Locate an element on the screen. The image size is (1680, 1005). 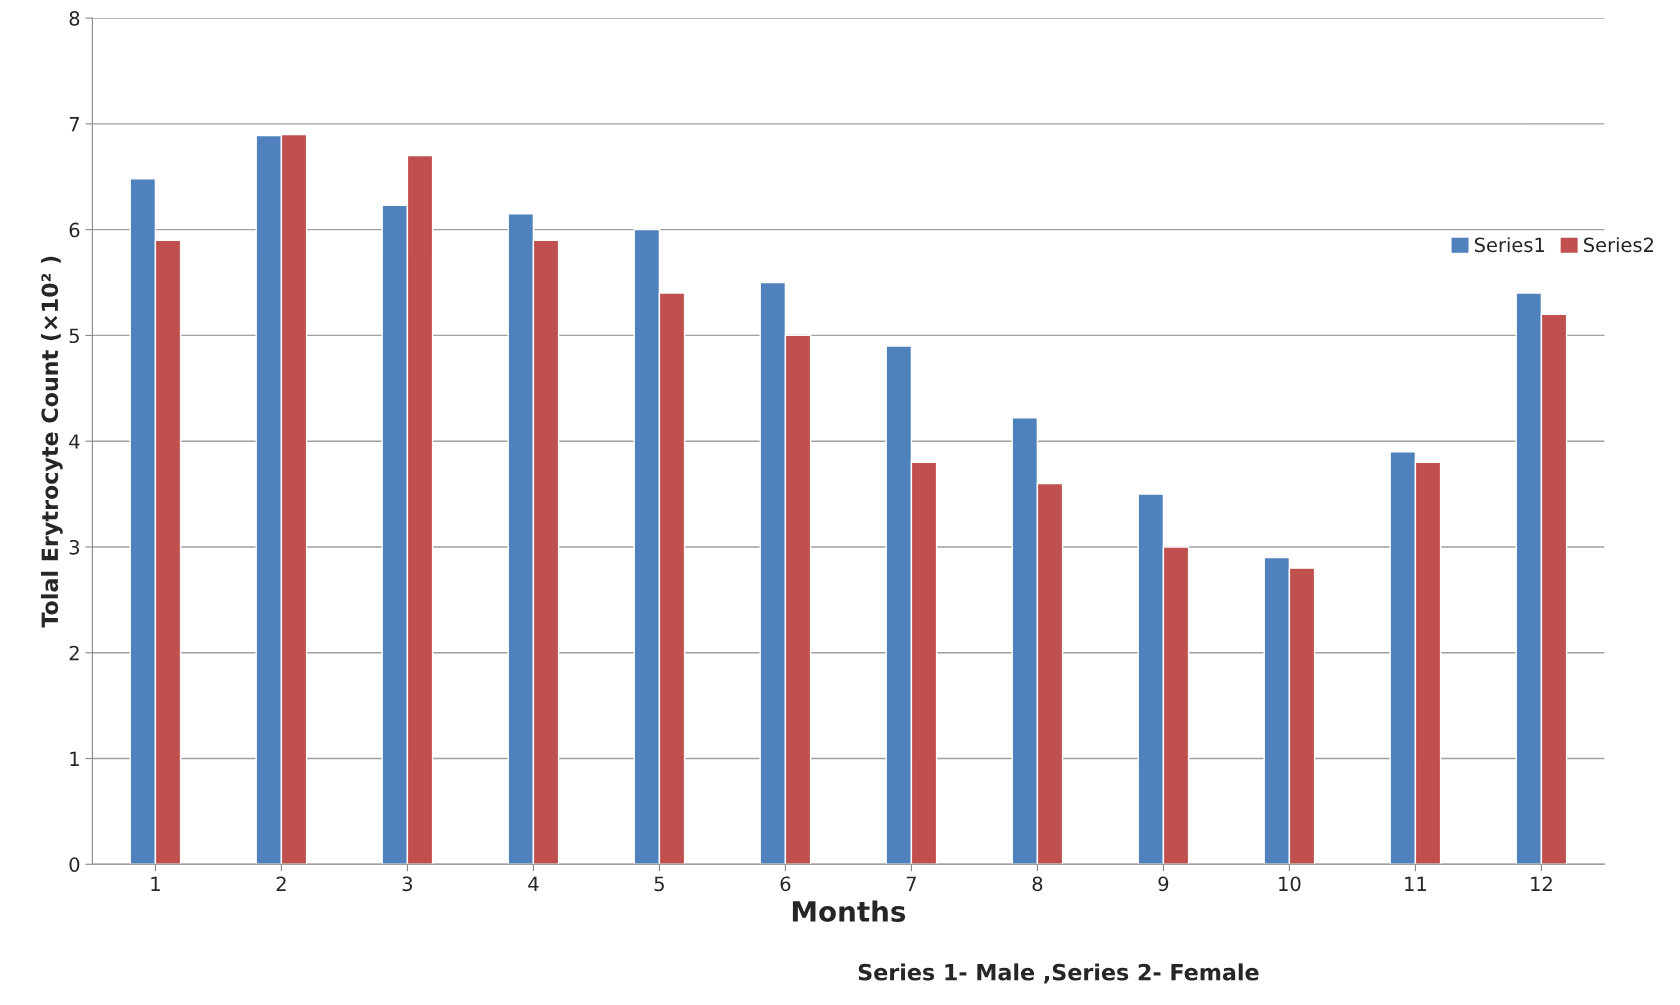
x-tick-label: 1 is located at coordinates (155, 883).